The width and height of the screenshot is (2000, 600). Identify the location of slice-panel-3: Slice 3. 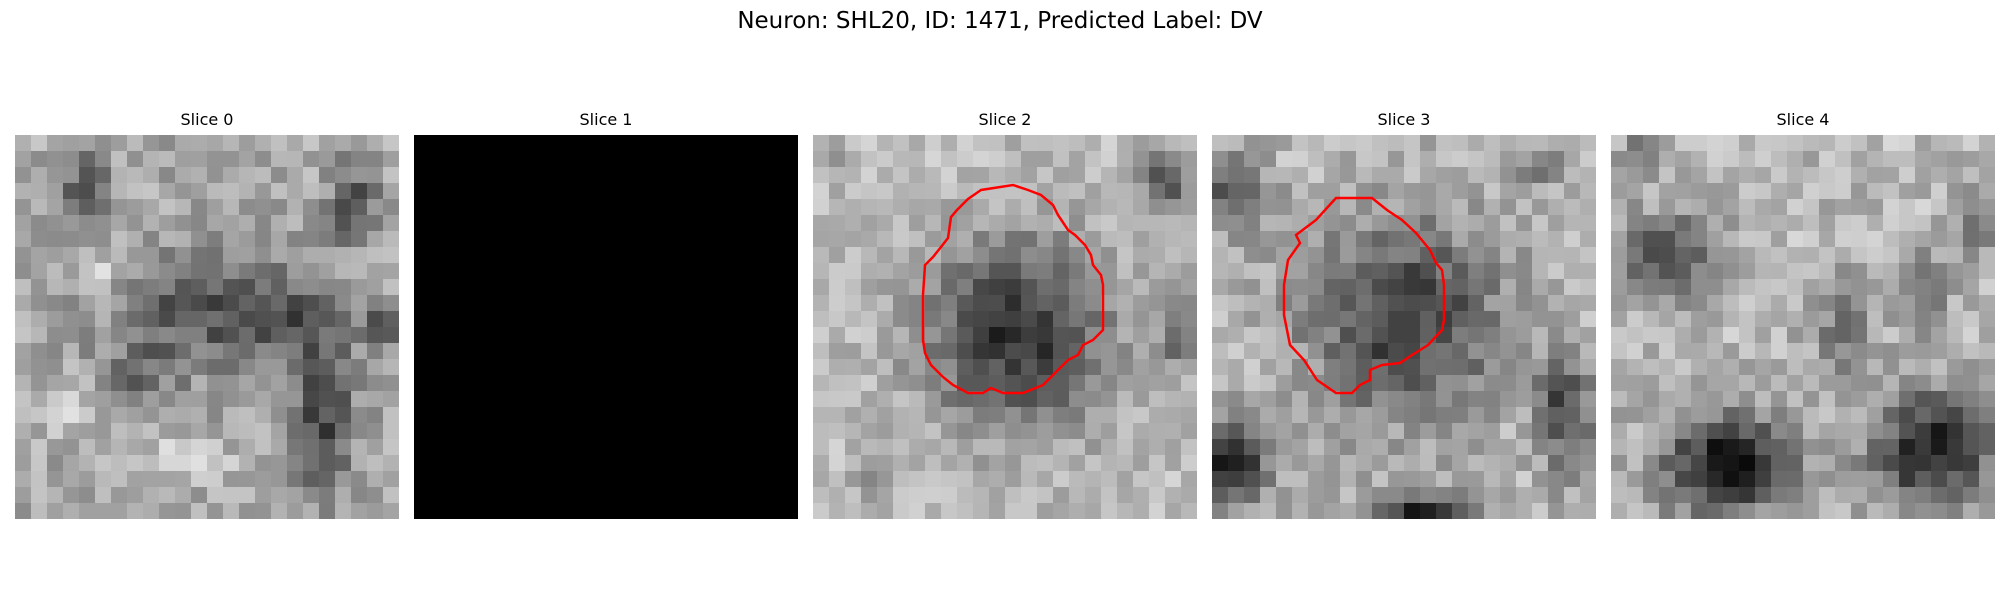
(1404, 313).